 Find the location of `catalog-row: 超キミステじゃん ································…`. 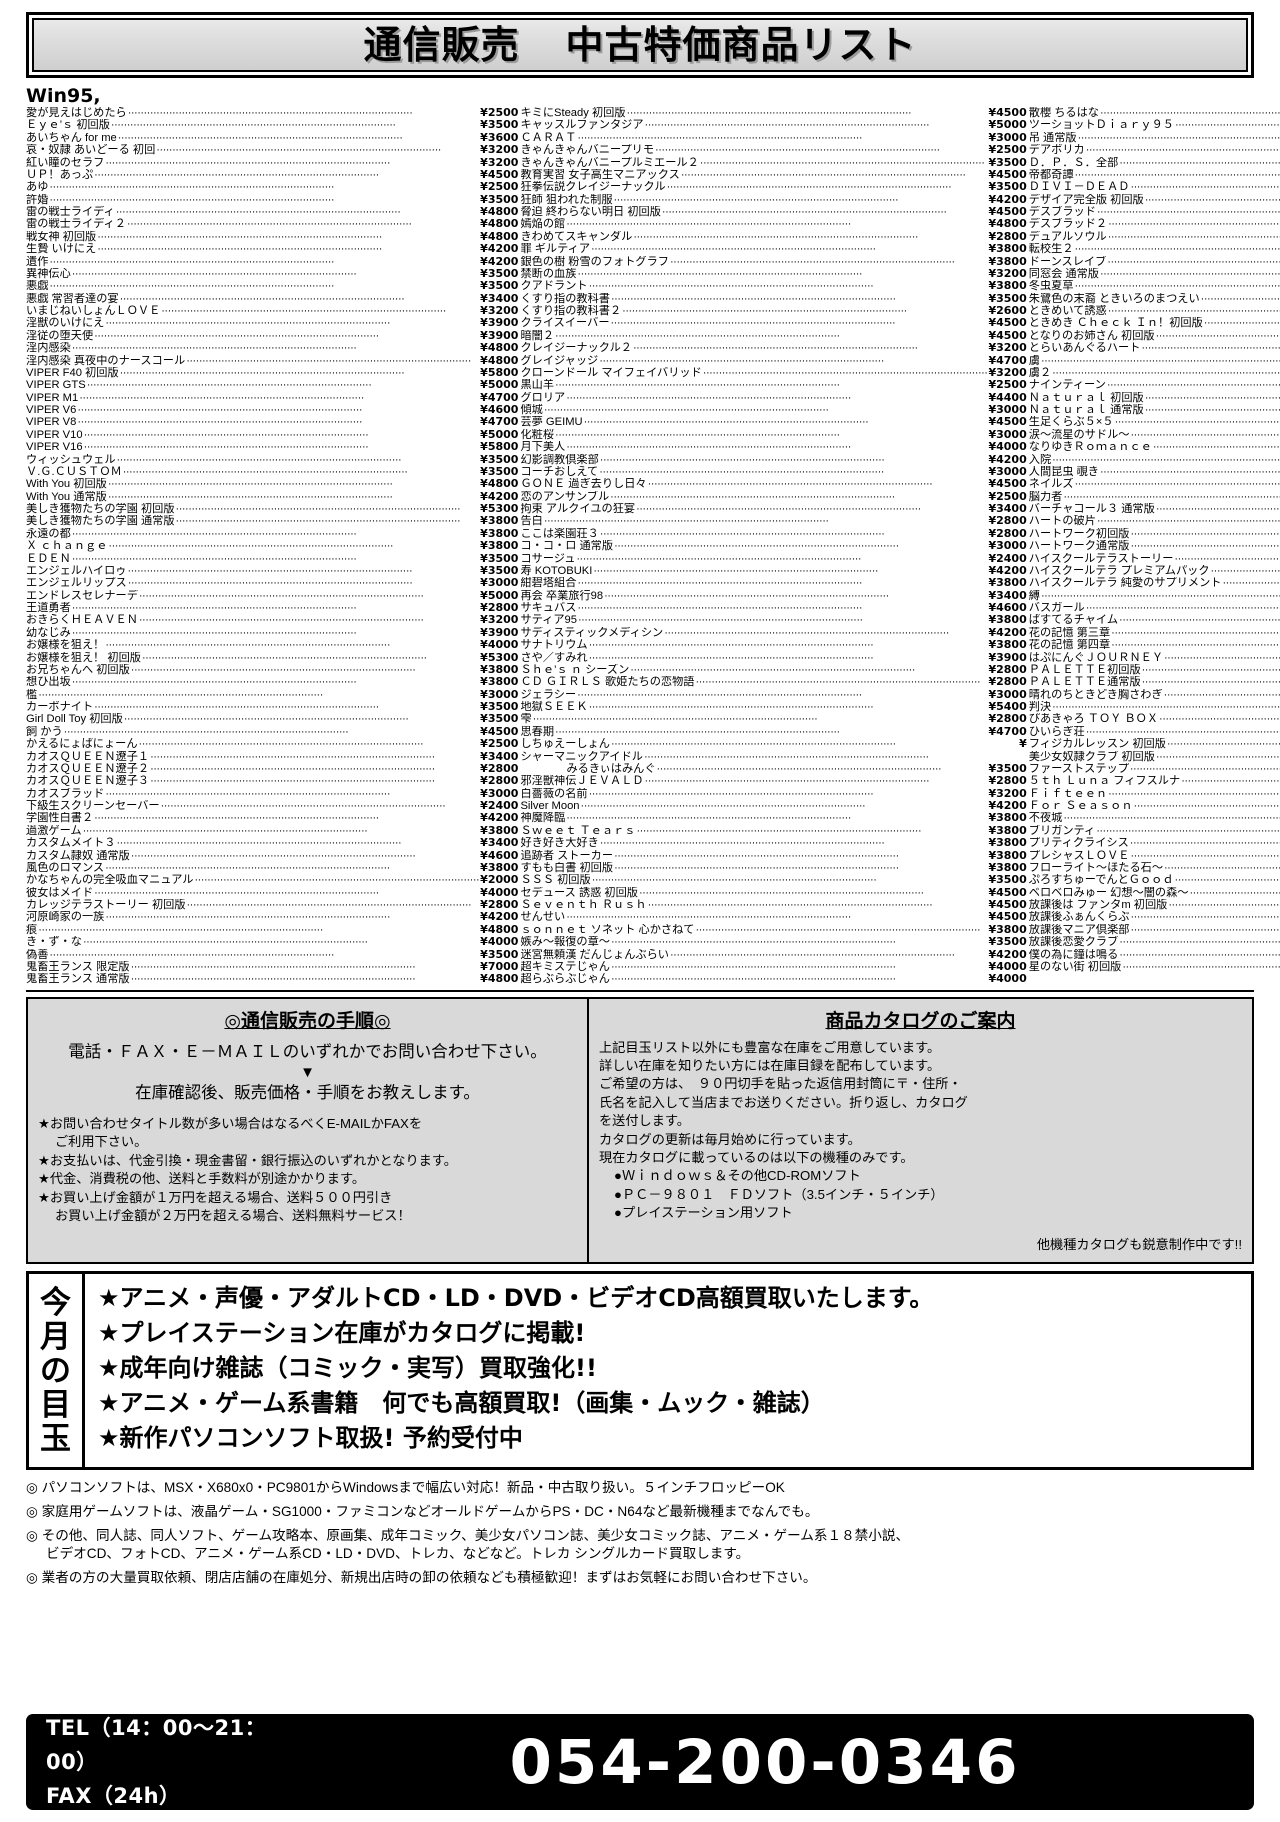

catalog-row: 超キミステじゃん ································… is located at coordinates (773, 966).